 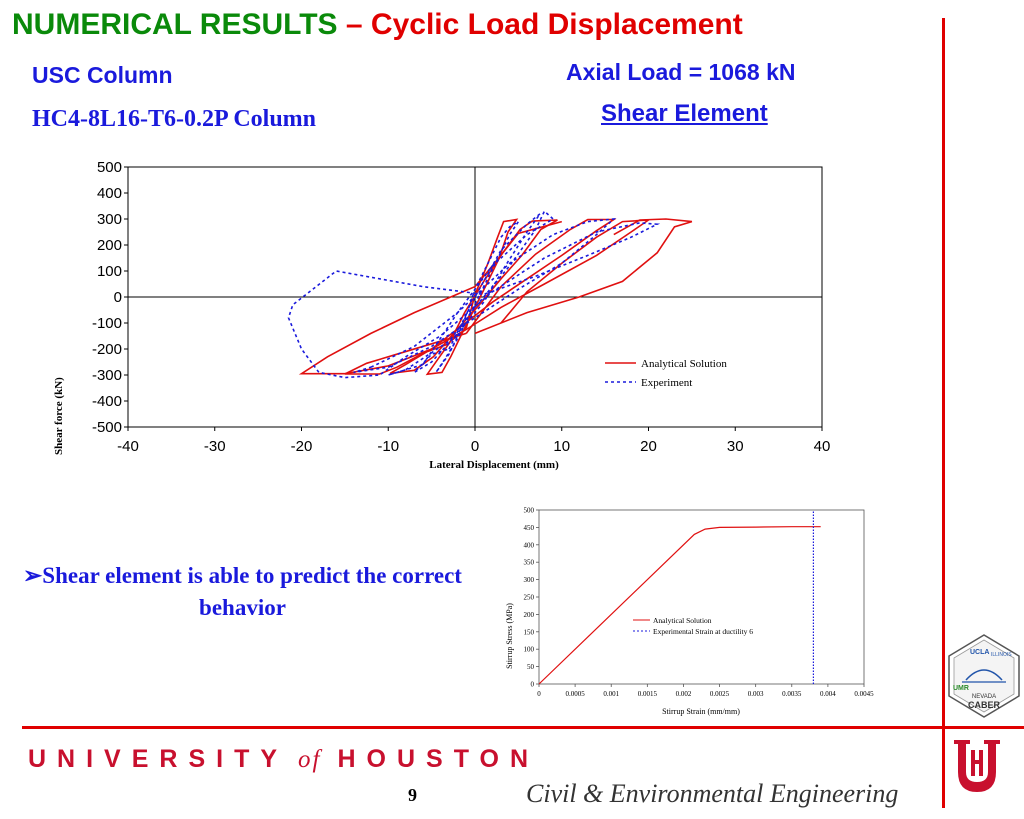 What do you see at coordinates (158, 759) in the screenshot?
I see `footer-word-university: UNIVERSITY` at bounding box center [158, 759].